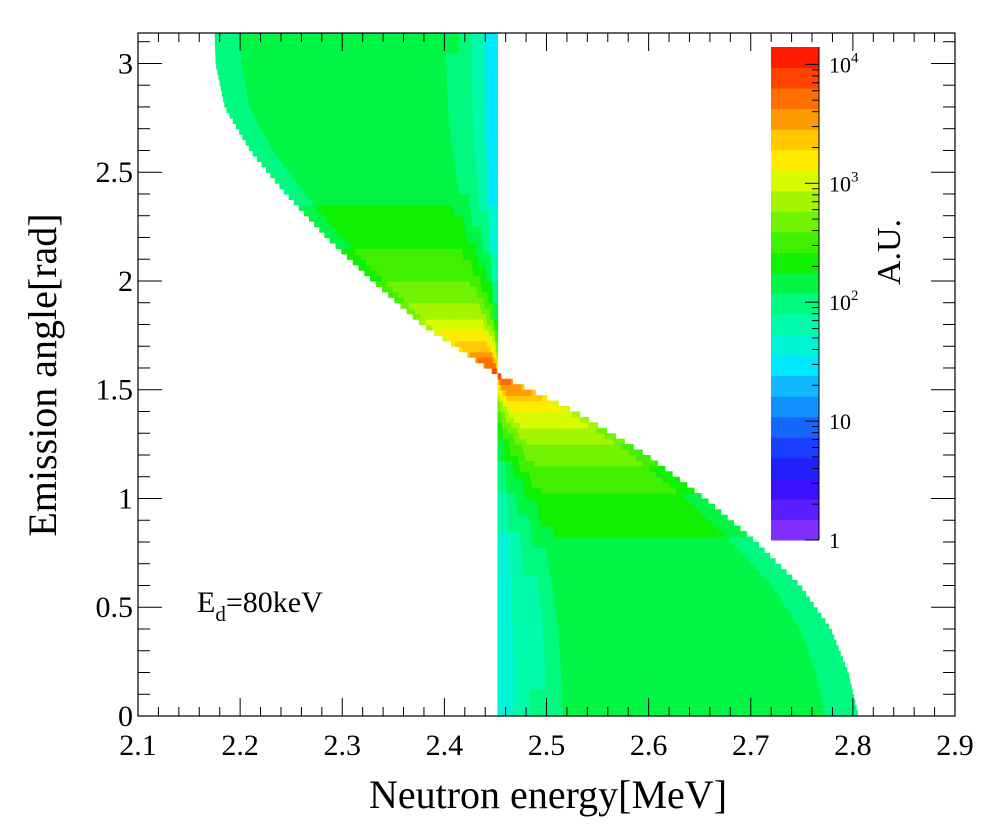 This screenshot has height=833, width=996. I want to click on color-scale-step, so click(795, 99).